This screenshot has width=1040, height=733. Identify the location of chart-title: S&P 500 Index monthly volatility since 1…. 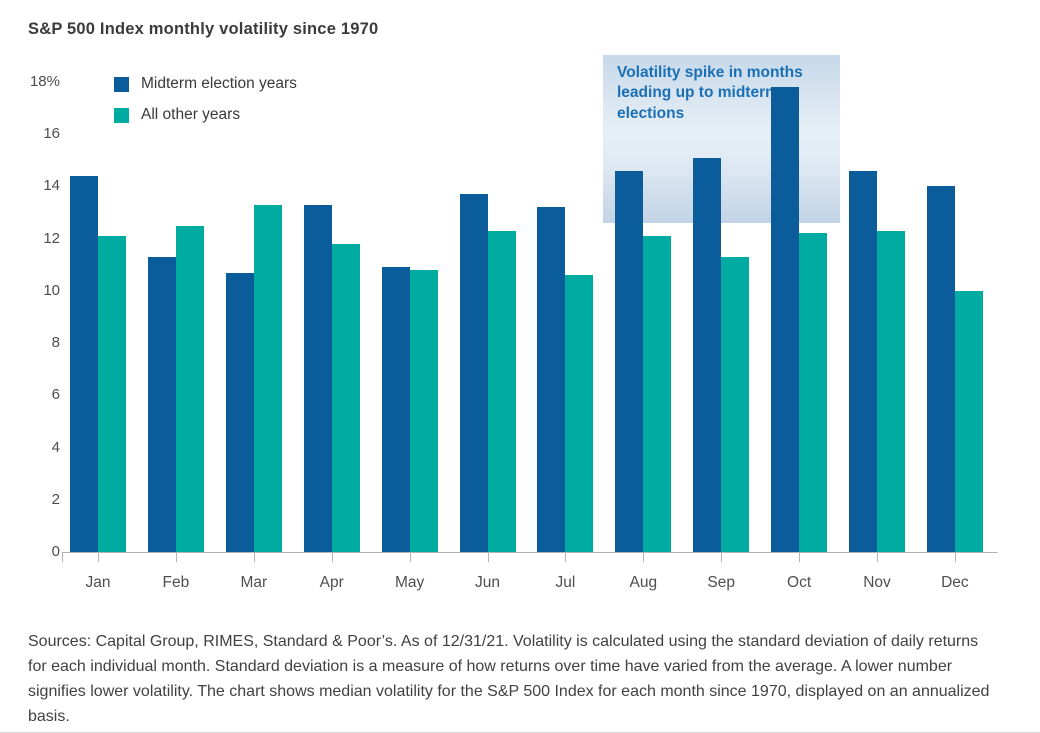
(203, 29).